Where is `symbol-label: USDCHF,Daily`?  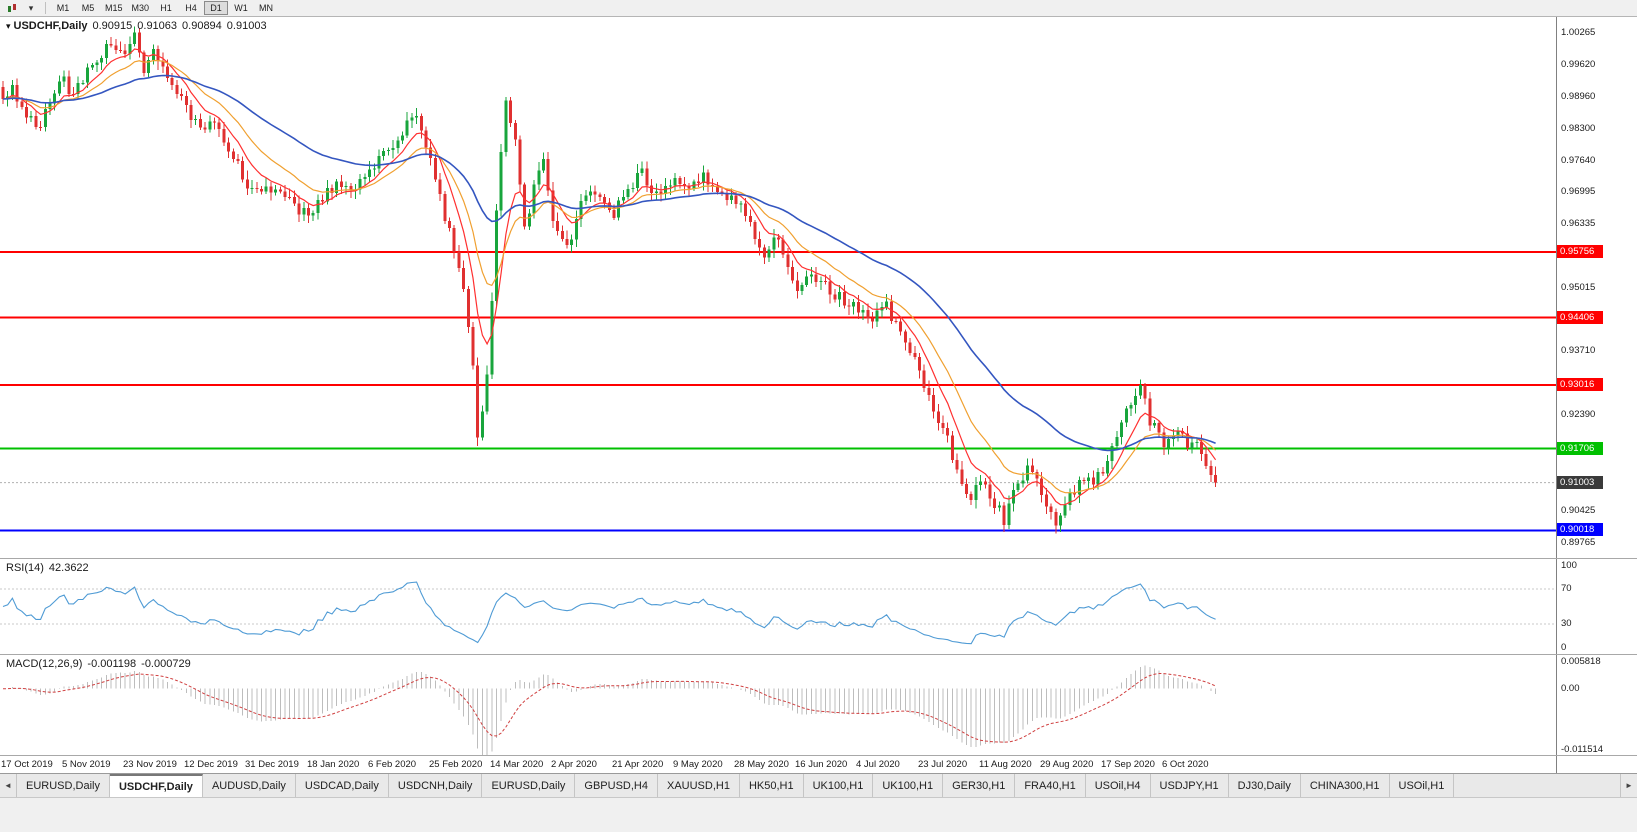 symbol-label: USDCHF,Daily is located at coordinates (50, 26).